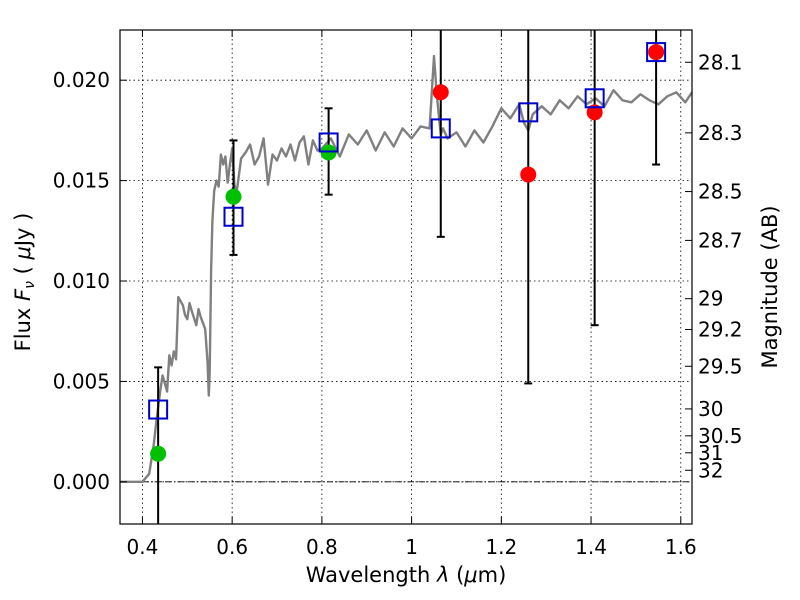 This screenshot has height=600, width=800. I want to click on mag-tick-label: 29.2, so click(720, 329).